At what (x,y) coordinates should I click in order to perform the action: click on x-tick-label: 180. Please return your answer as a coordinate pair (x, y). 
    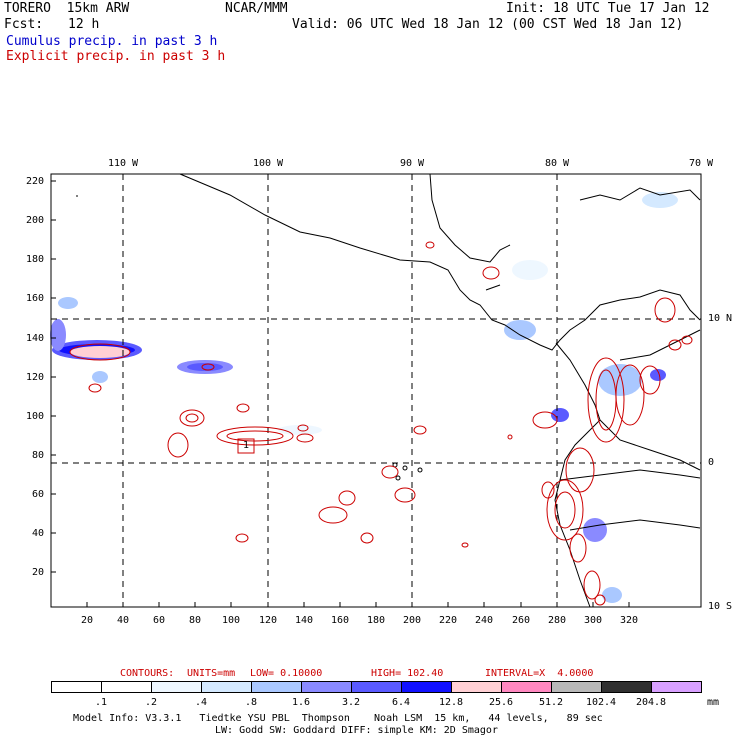
    Looking at the image, I should click on (376, 620).